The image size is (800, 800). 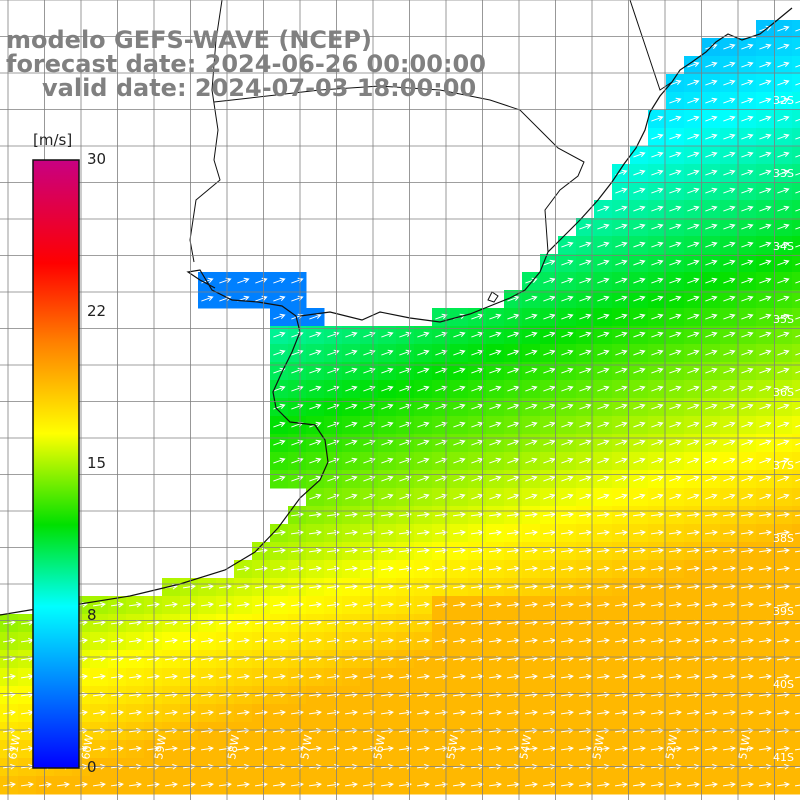 What do you see at coordinates (783, 538) in the screenshot?
I see `latitude-label: 38S` at bounding box center [783, 538].